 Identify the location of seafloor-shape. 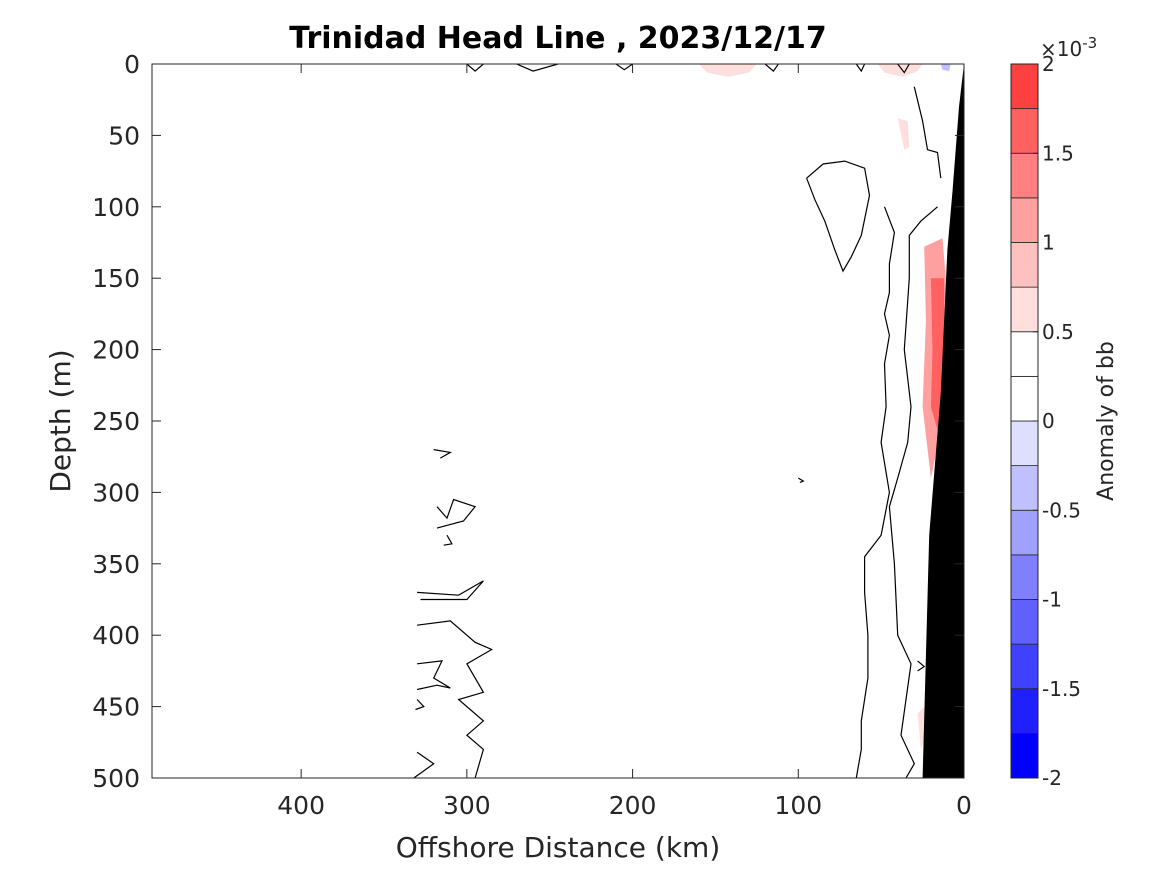
(943, 421).